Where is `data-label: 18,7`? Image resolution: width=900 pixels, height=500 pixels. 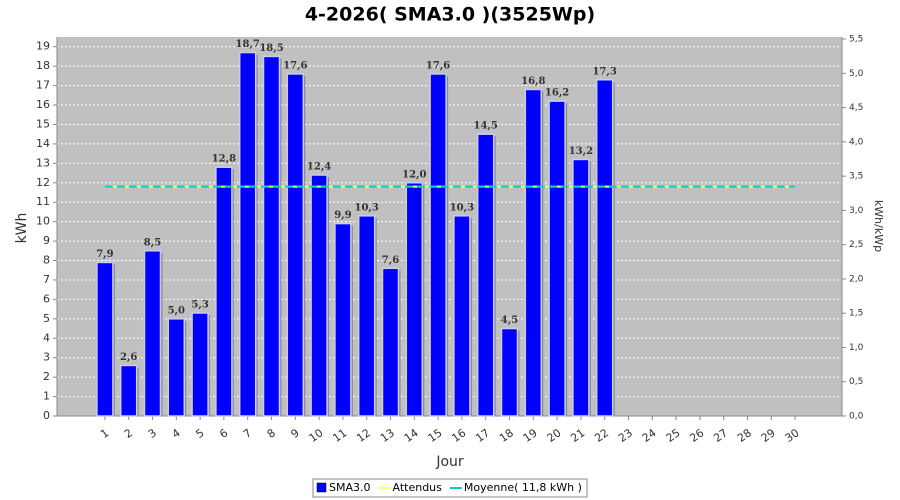
data-label: 18,7 is located at coordinates (248, 44).